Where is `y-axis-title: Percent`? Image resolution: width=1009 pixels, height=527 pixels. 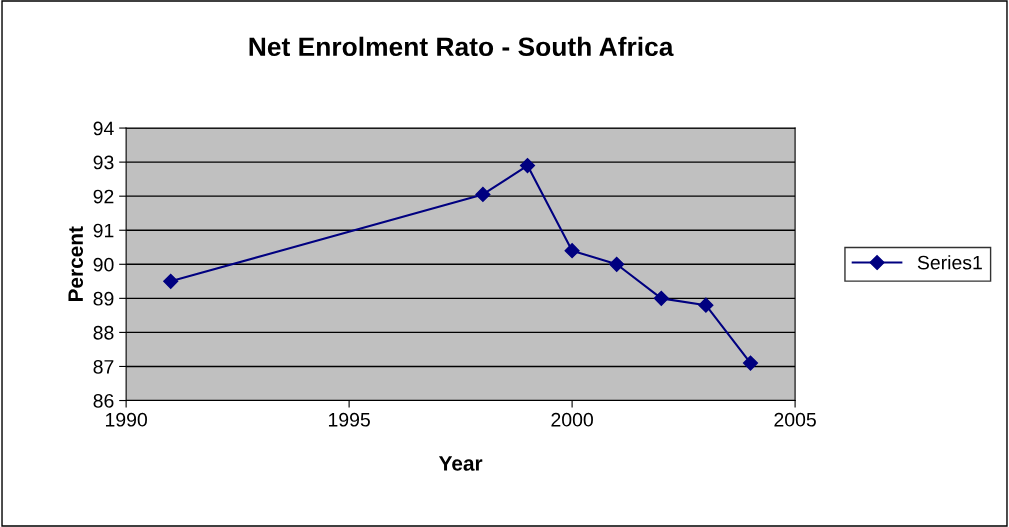 y-axis-title: Percent is located at coordinates (76, 264).